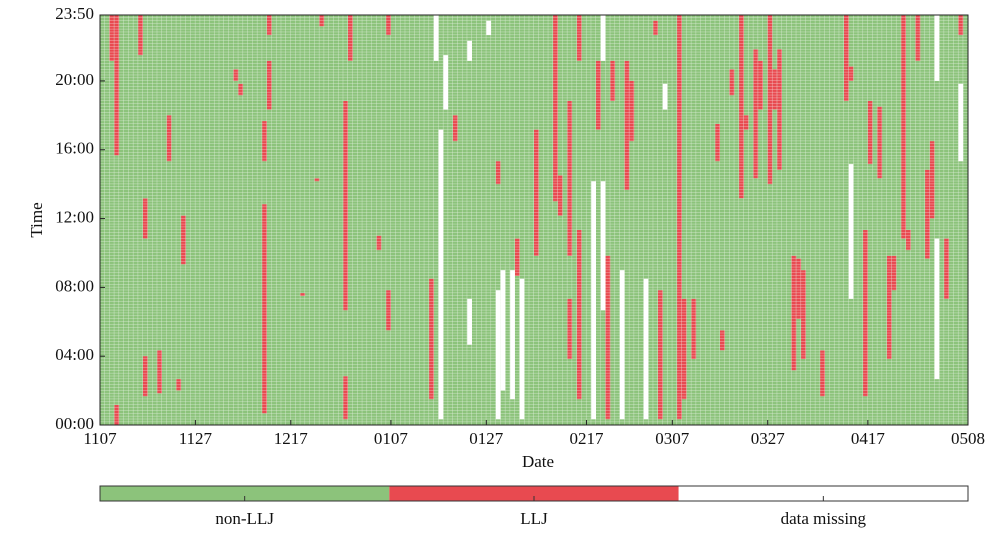  Describe the element at coordinates (74, 79) in the screenshot. I see `y-tick-label: 20:00` at that location.